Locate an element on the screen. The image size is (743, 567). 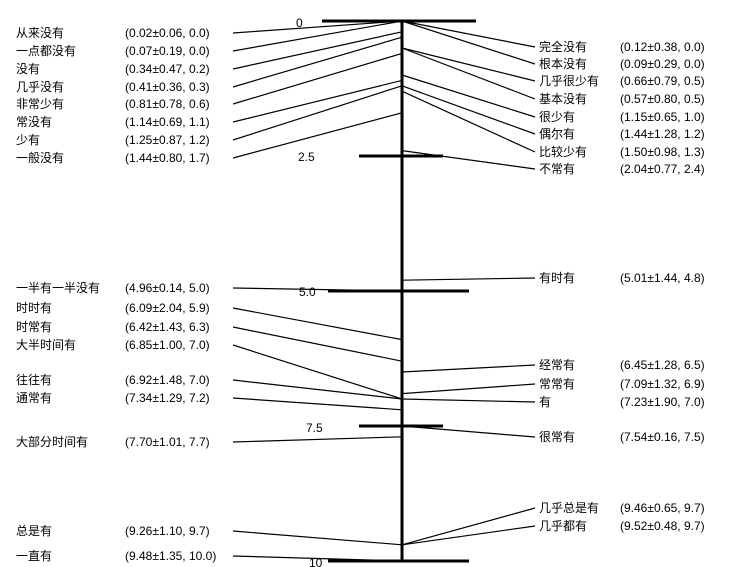
right-term-label: 几乎很少有 is located at coordinates (569, 81).